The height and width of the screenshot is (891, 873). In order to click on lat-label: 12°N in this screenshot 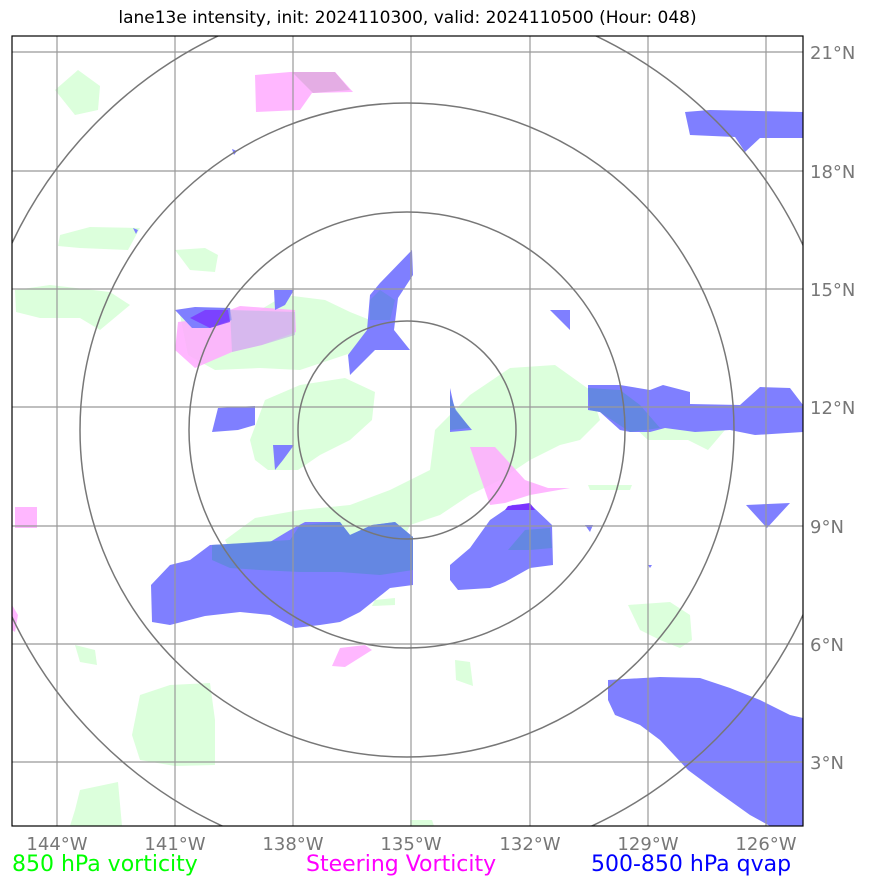, I will do `click(832, 408)`.